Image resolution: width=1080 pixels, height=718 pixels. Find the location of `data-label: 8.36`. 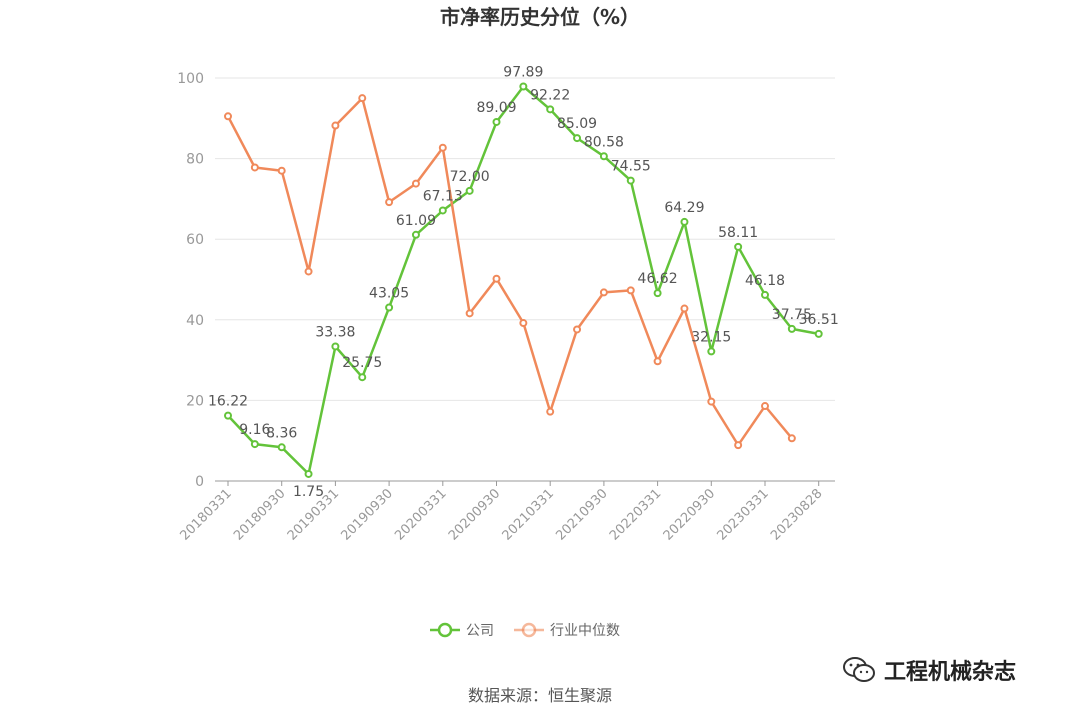

data-label: 8.36 is located at coordinates (281, 433).